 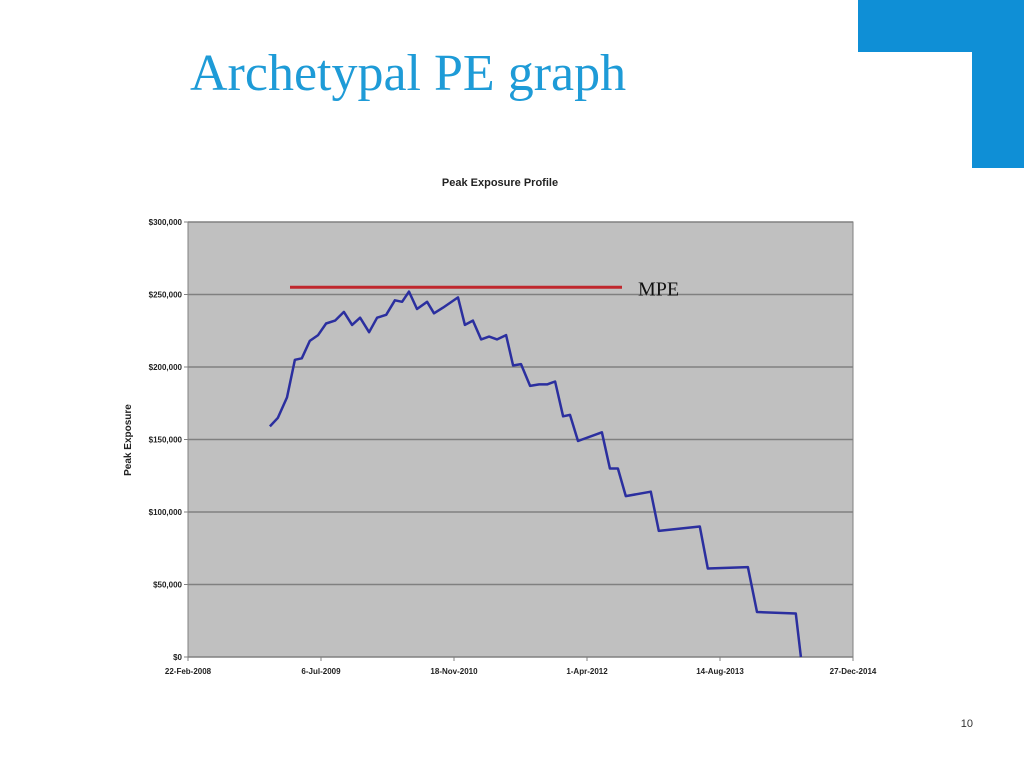 What do you see at coordinates (177, 657) in the screenshot?
I see `y-tick-label: $0` at bounding box center [177, 657].